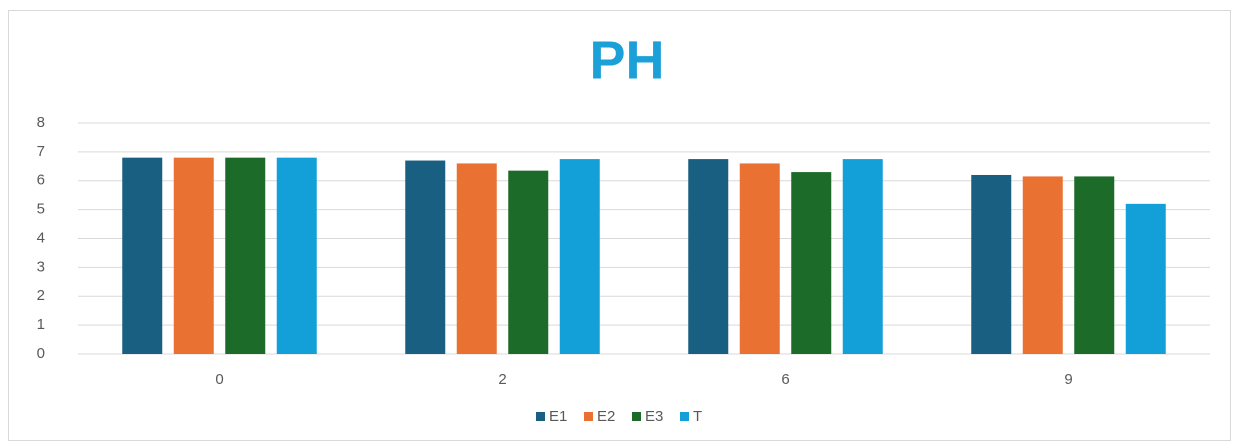 The image size is (1234, 443). I want to click on x-tick-label: 0, so click(219, 379).